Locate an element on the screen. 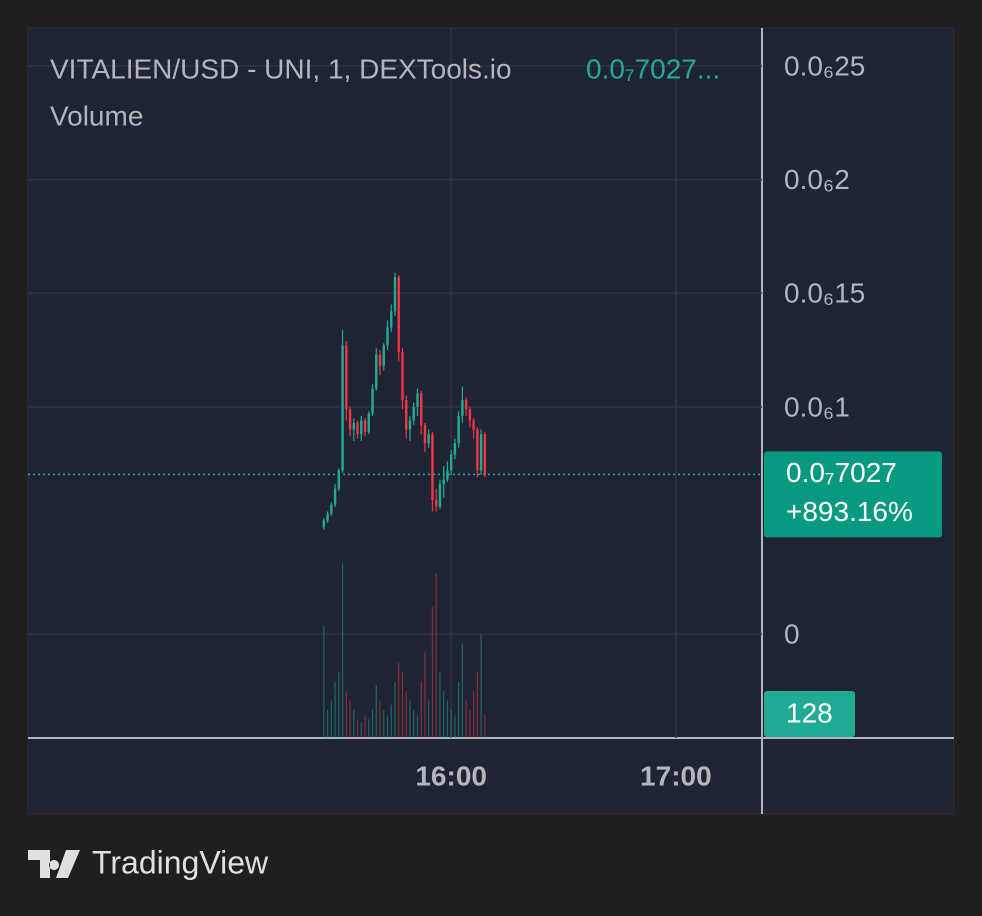 The image size is (982, 916). y-tick-label: 0.0₆1 is located at coordinates (817, 406).